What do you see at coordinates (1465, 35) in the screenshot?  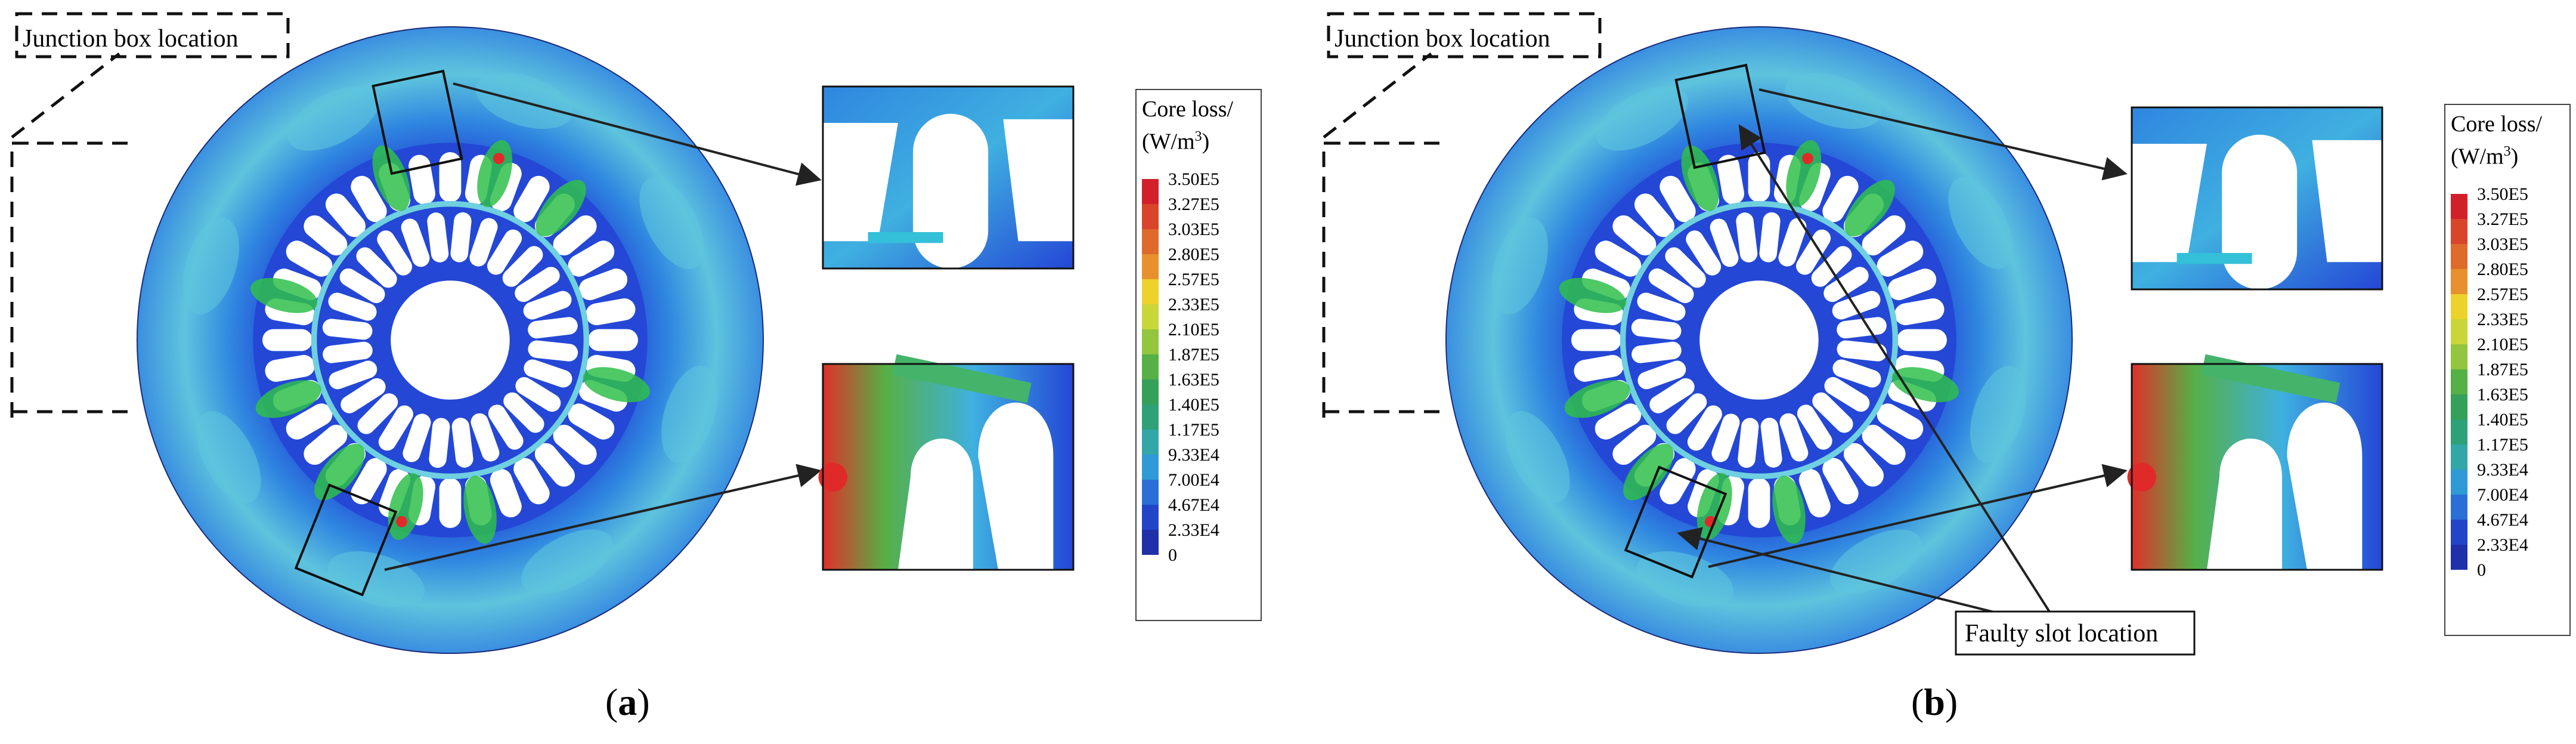 I see `junction-label-box` at bounding box center [1465, 35].